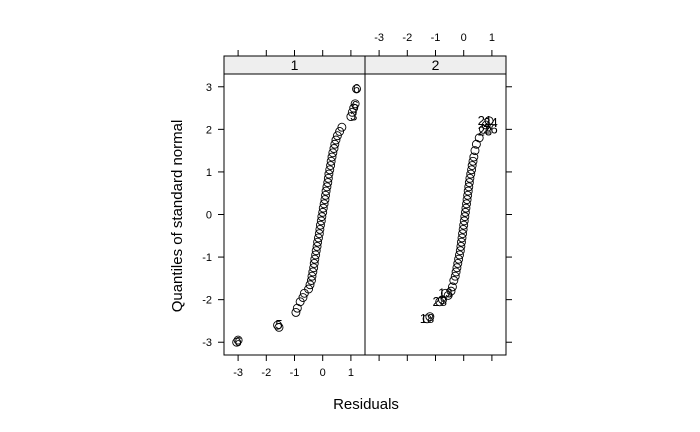 This screenshot has width=700, height=432. What do you see at coordinates (209, 130) in the screenshot?
I see `y-tick-label: 2` at bounding box center [209, 130].